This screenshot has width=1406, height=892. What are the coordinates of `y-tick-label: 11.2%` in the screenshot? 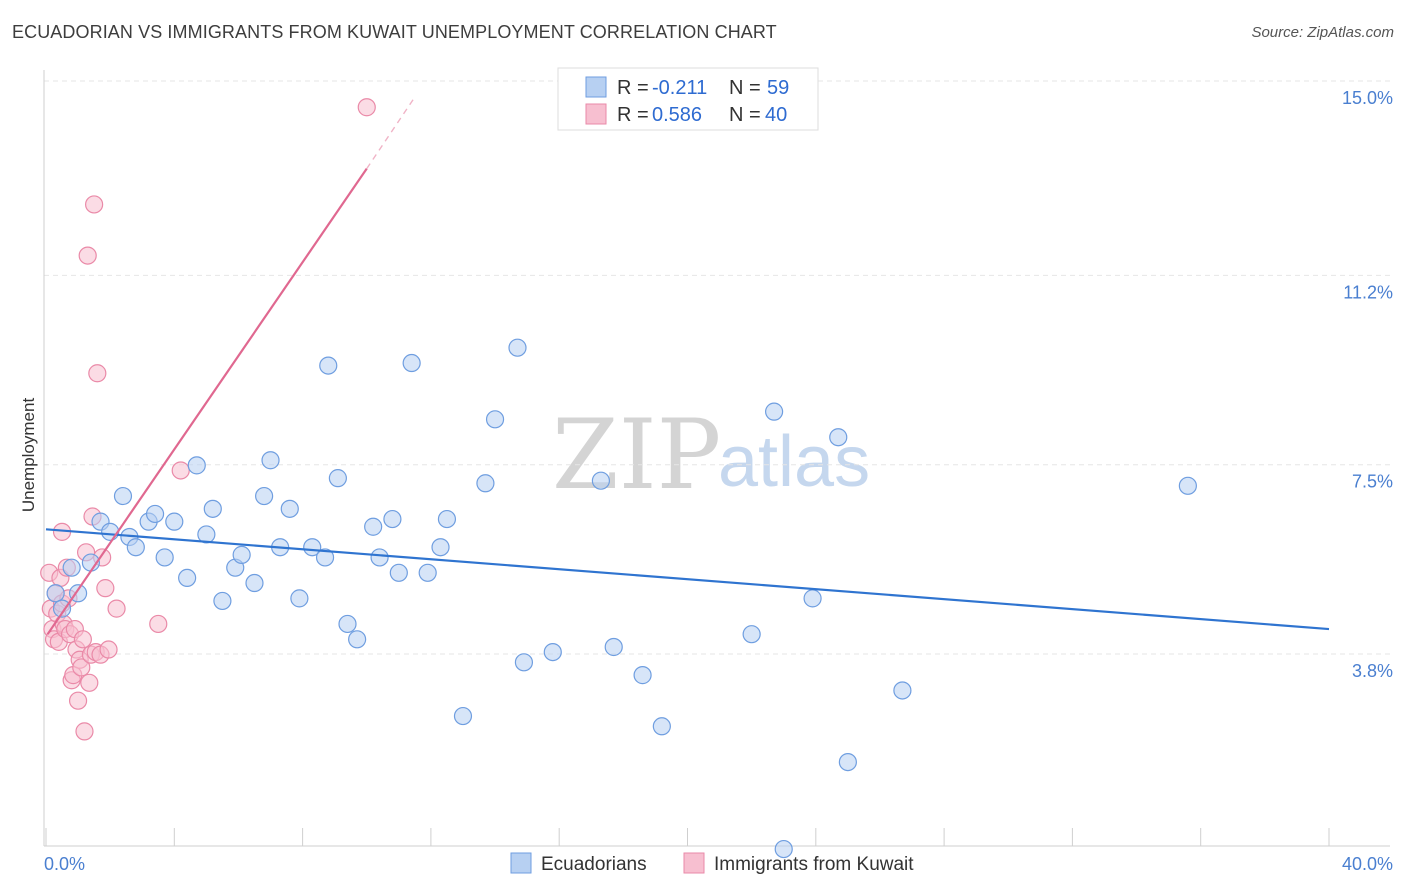 It's located at (1368, 292).